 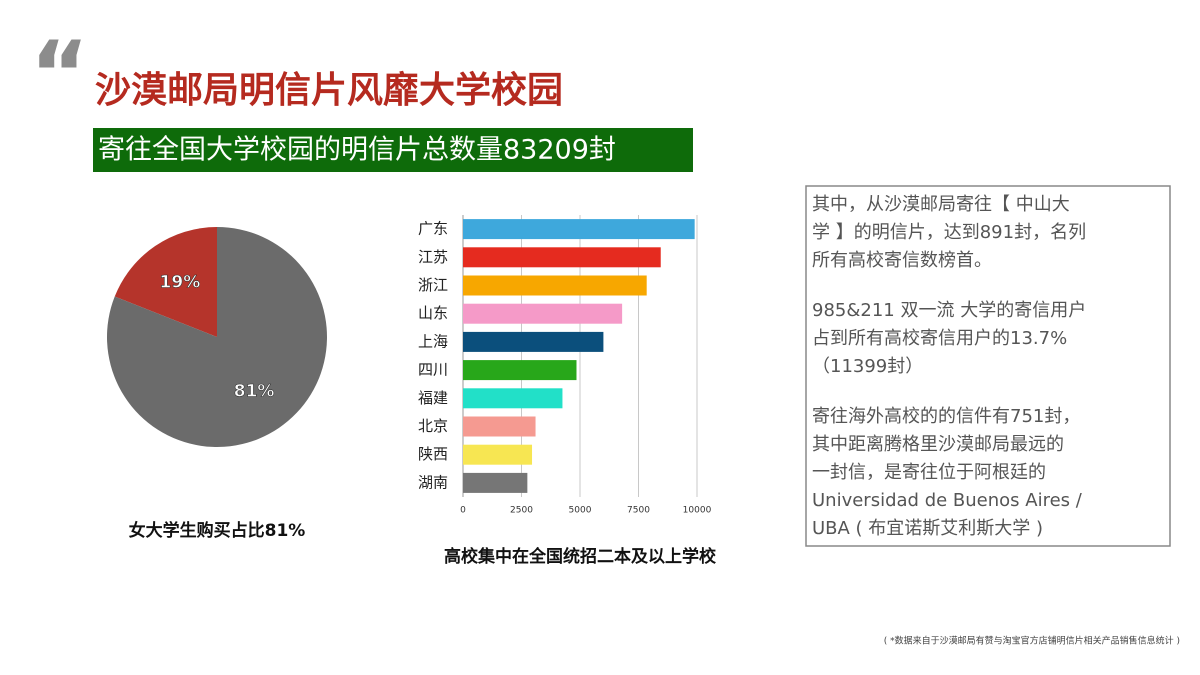 I want to click on slice-label: 81%, so click(x=254, y=392).